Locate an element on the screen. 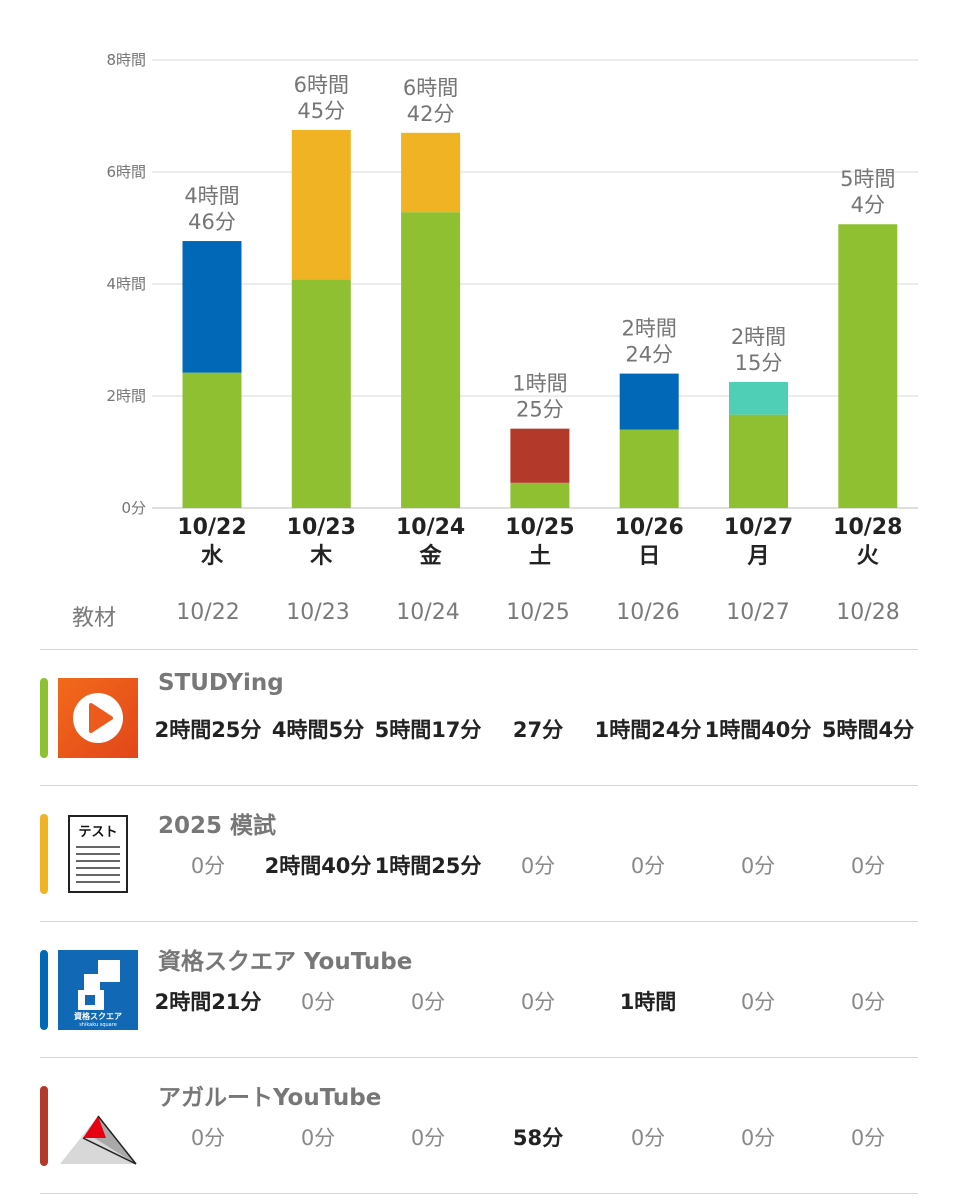 This screenshot has height=1200, width=957. bar-total-label: 1時間 is located at coordinates (539, 384).